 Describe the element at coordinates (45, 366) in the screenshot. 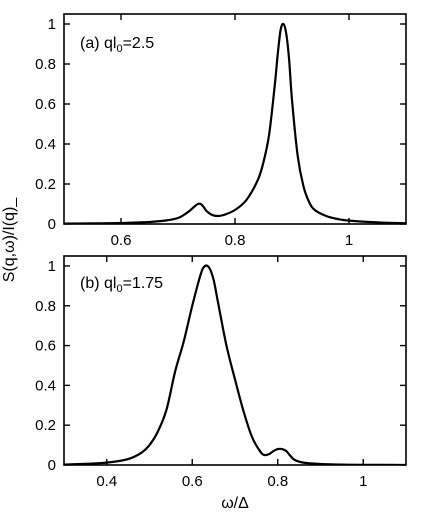

I see `panel-b-ytick-labels: 0 0.2 0.4 0.6 0.8 1` at that location.